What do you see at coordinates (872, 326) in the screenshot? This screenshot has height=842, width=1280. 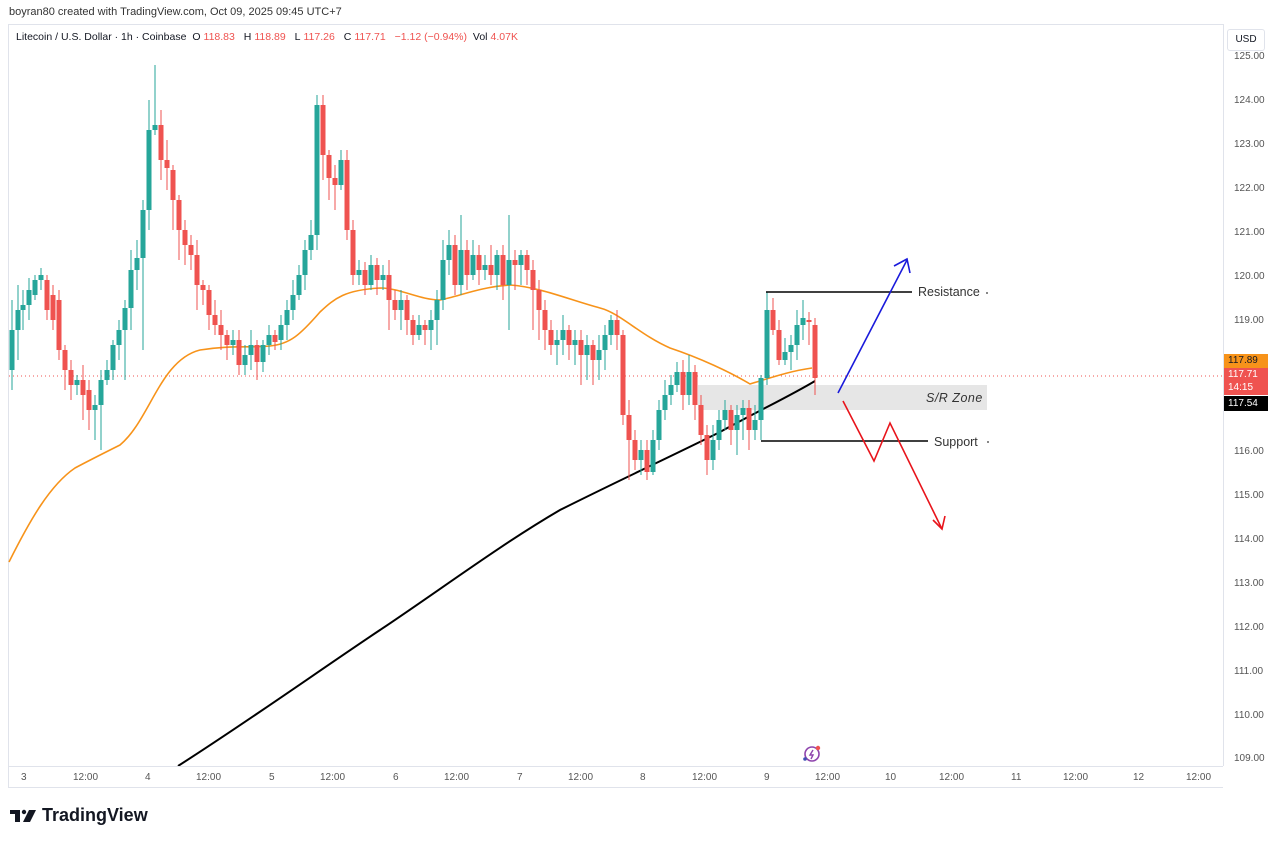 I see `bullish-arrow` at bounding box center [872, 326].